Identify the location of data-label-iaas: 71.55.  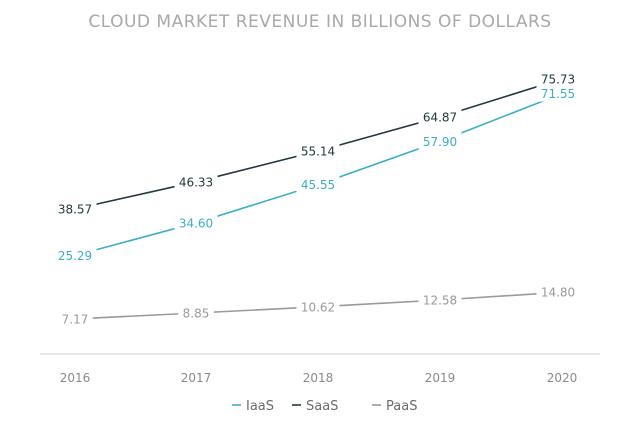
(558, 94).